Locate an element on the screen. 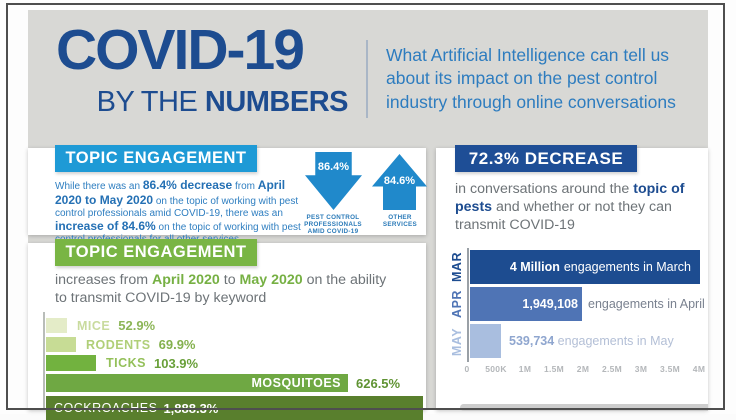  bar-row-cockroaches: COCKROACHES 1,888.3% is located at coordinates (234, 408).